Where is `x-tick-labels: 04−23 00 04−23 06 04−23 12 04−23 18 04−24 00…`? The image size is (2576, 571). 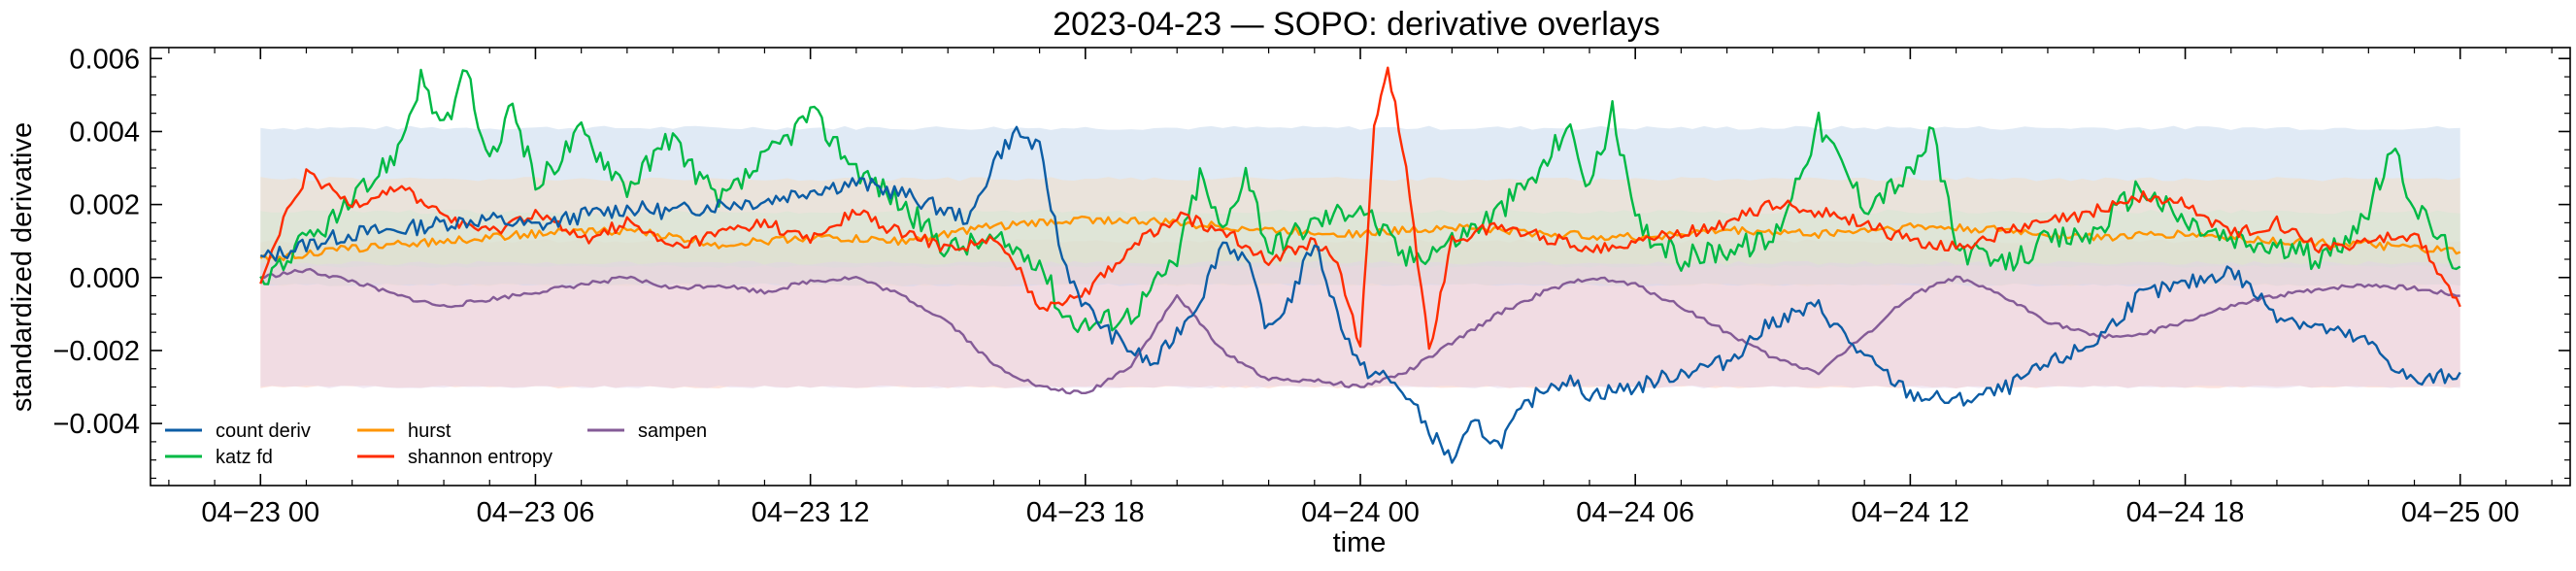
x-tick-labels: 04−23 00 04−23 06 04−23 12 04−23 18 04−24 00… is located at coordinates (1360, 512).